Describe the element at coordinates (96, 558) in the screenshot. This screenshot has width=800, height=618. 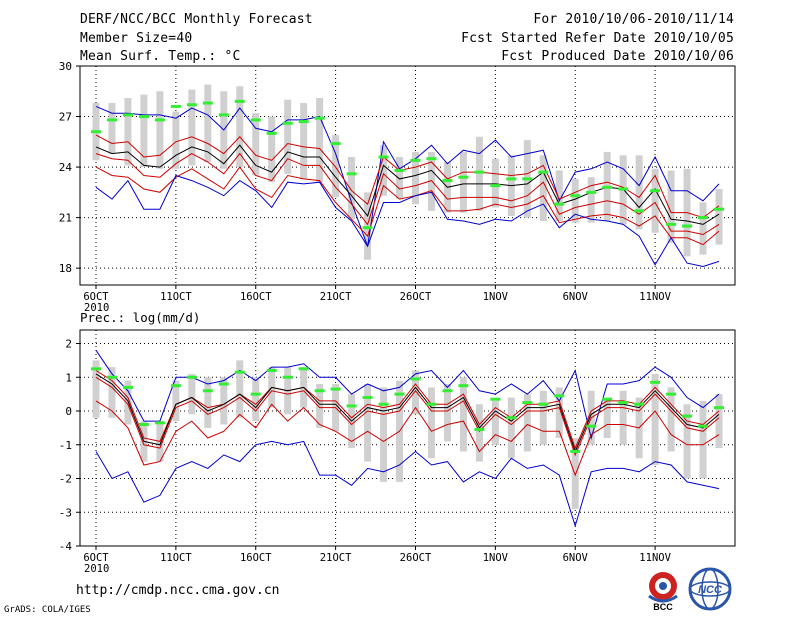
I see `prec-xtick-label: 6OCT` at that location.